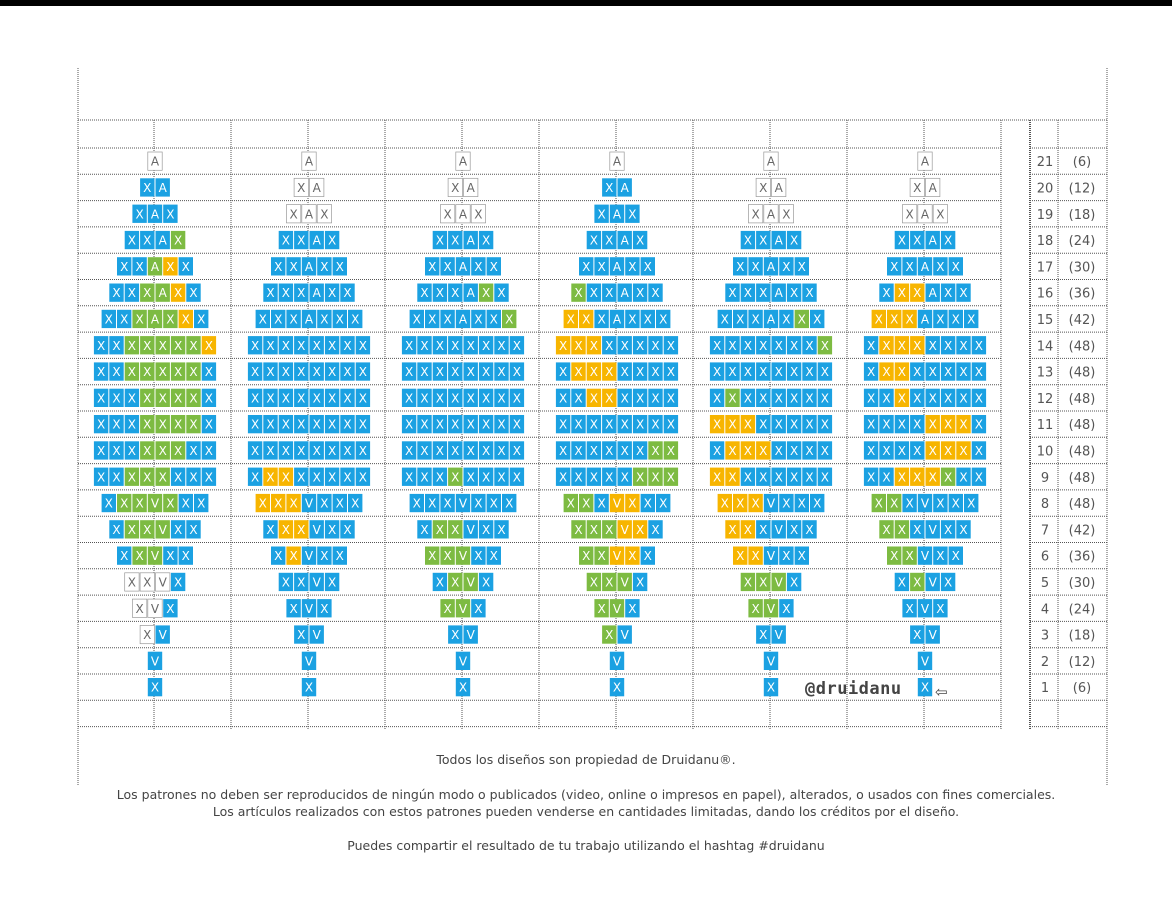 Image resolution: width=1172 pixels, height=914 pixels. What do you see at coordinates (1082, 294) in the screenshot?
I see `row-stitch-total: (36)` at bounding box center [1082, 294].